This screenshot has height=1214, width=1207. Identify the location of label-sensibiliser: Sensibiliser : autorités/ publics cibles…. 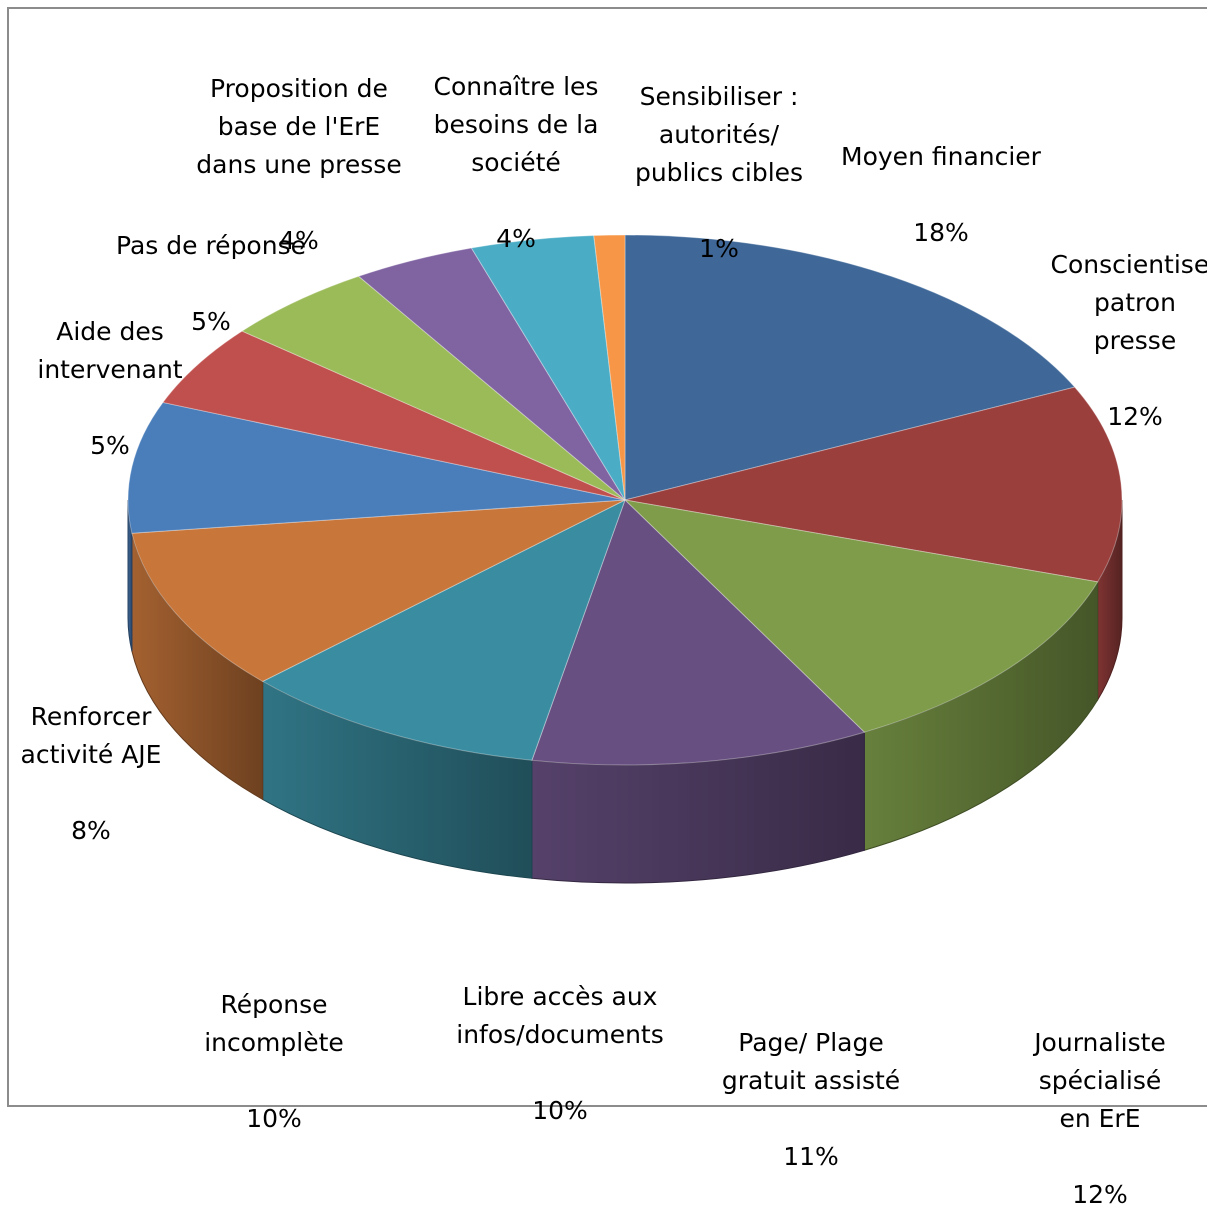
(719, 154).